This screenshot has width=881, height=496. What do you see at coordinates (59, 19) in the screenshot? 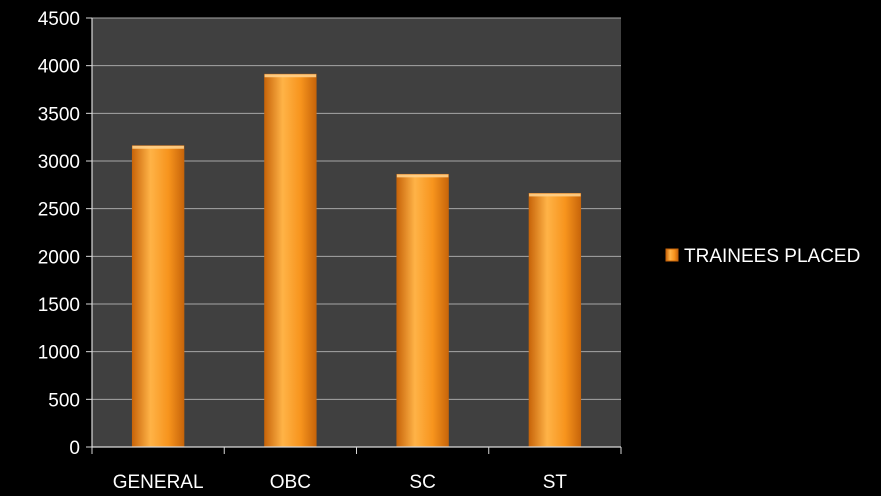
I see `y-tick-label-4500: 4500` at bounding box center [59, 19].